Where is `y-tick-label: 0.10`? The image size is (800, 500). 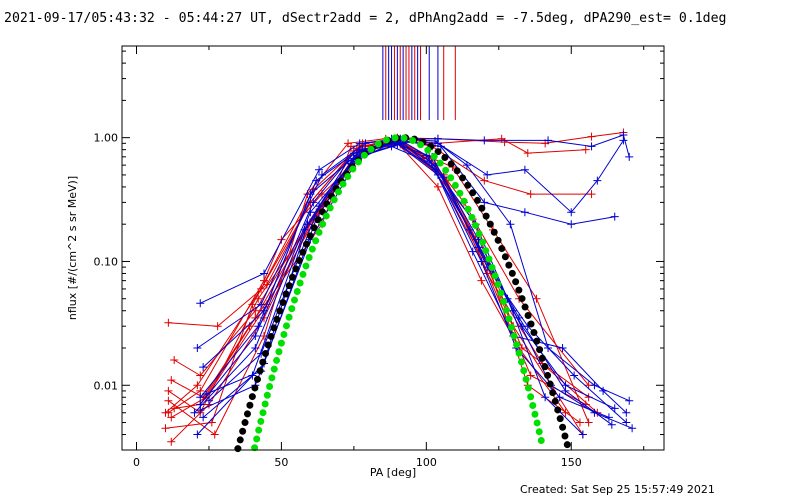
y-tick-label: 0.10 is located at coordinates (106, 261).